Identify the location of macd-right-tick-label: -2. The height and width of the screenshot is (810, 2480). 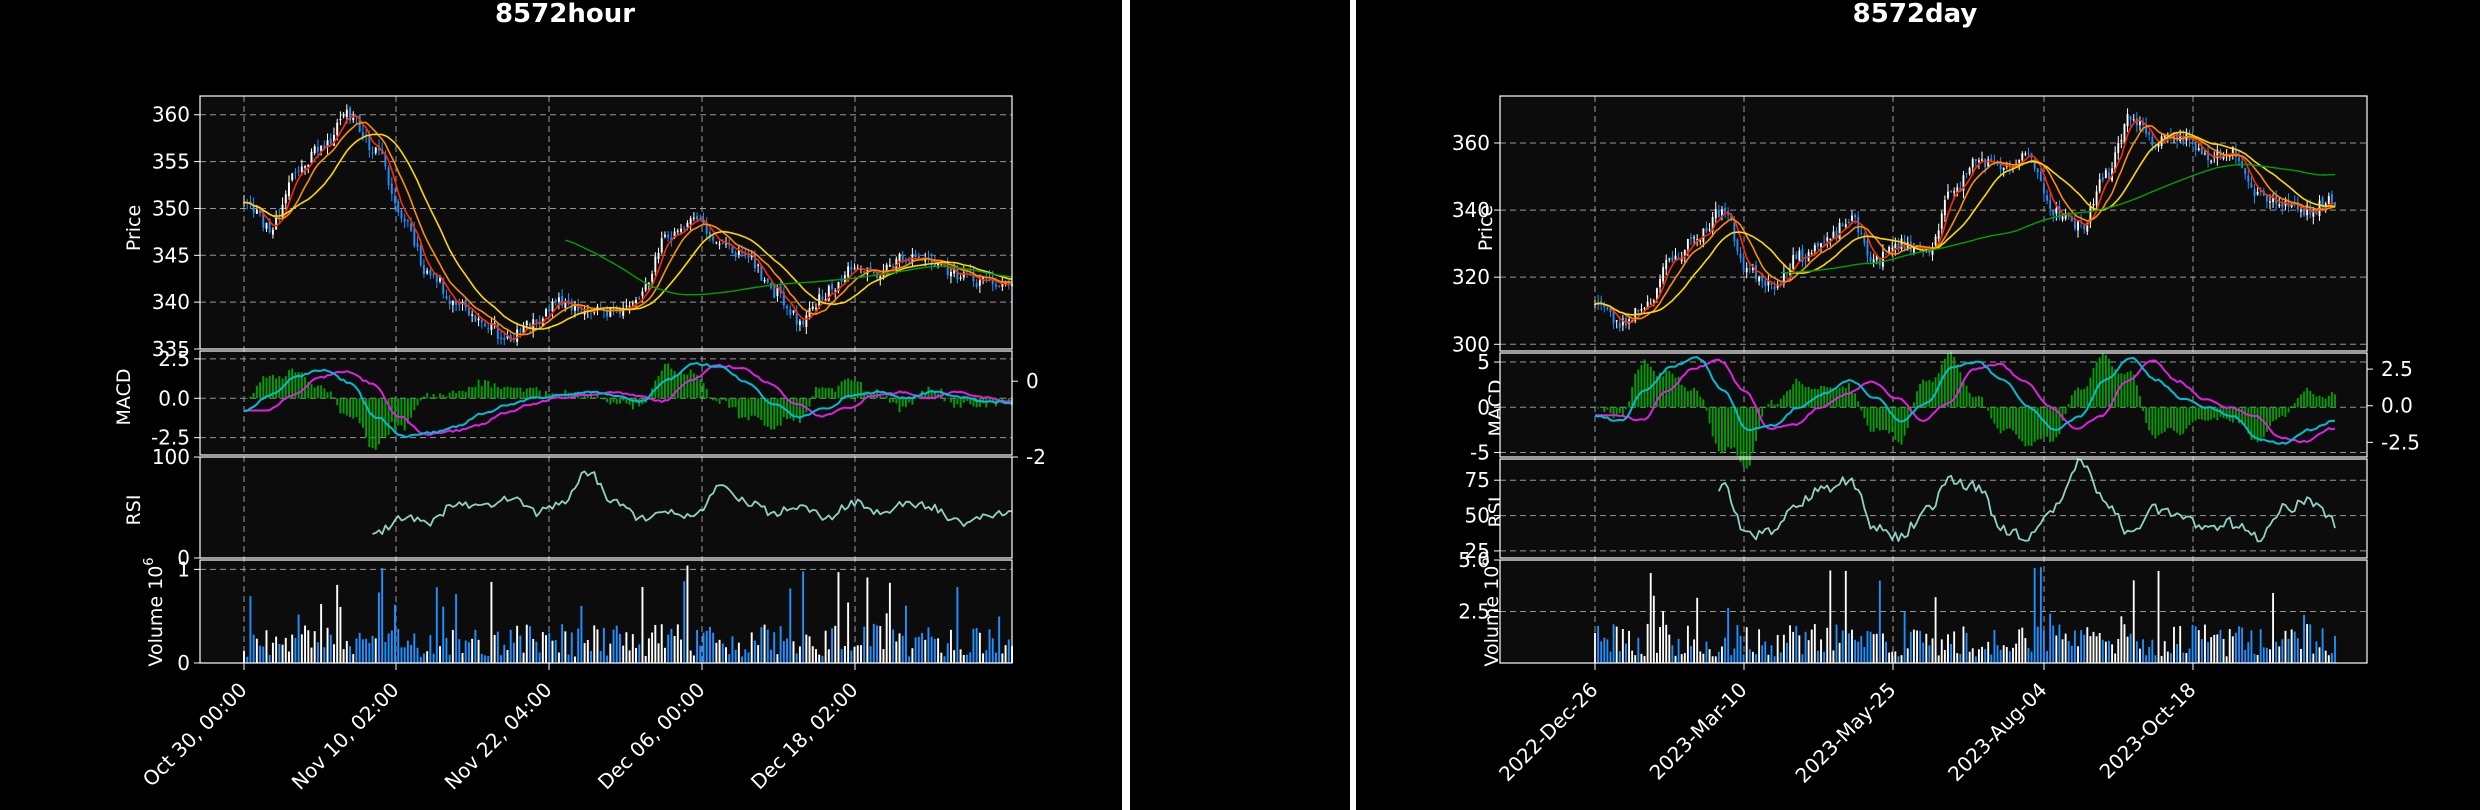
(1036, 457).